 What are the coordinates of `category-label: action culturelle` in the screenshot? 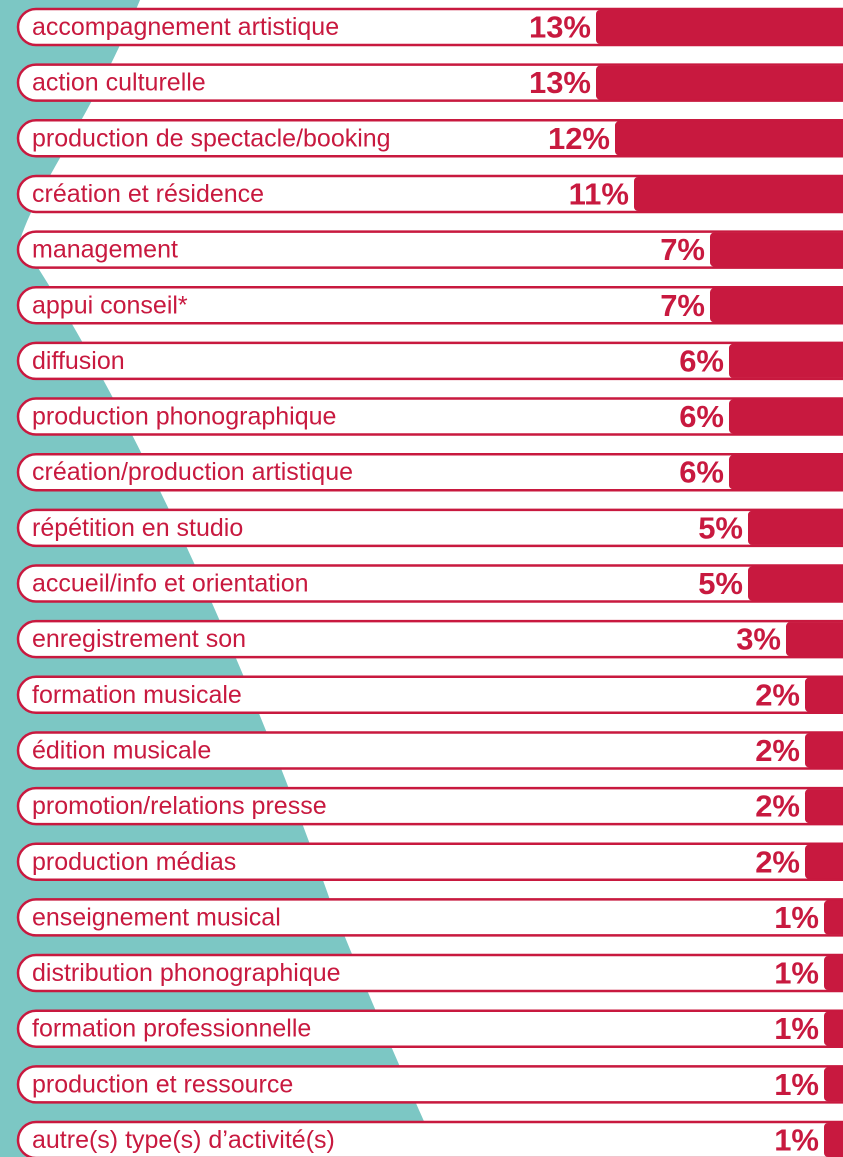 It's located at (119, 83).